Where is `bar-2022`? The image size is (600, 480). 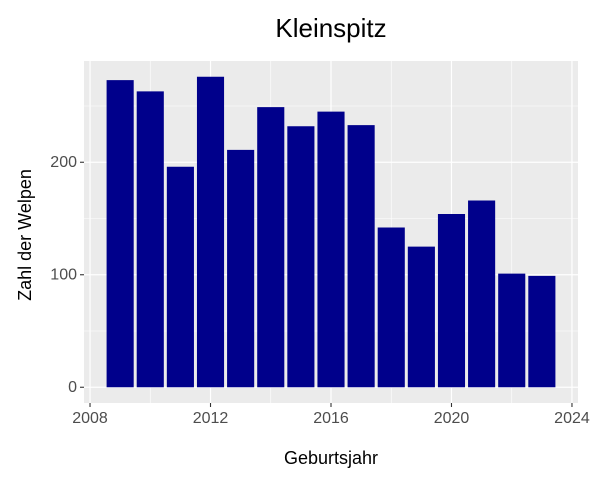
bar-2022 is located at coordinates (512, 330).